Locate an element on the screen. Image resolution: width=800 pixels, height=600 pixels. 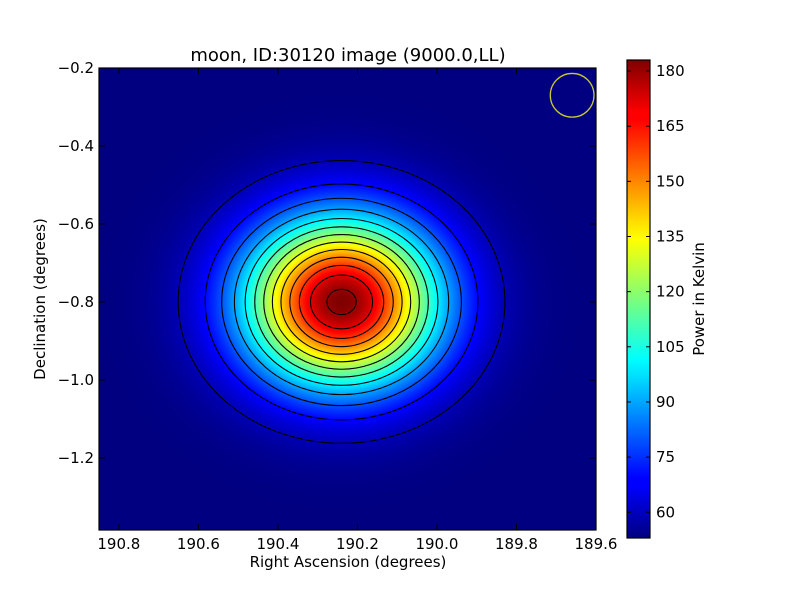
colorbar-tick-label: 75 is located at coordinates (665, 457).